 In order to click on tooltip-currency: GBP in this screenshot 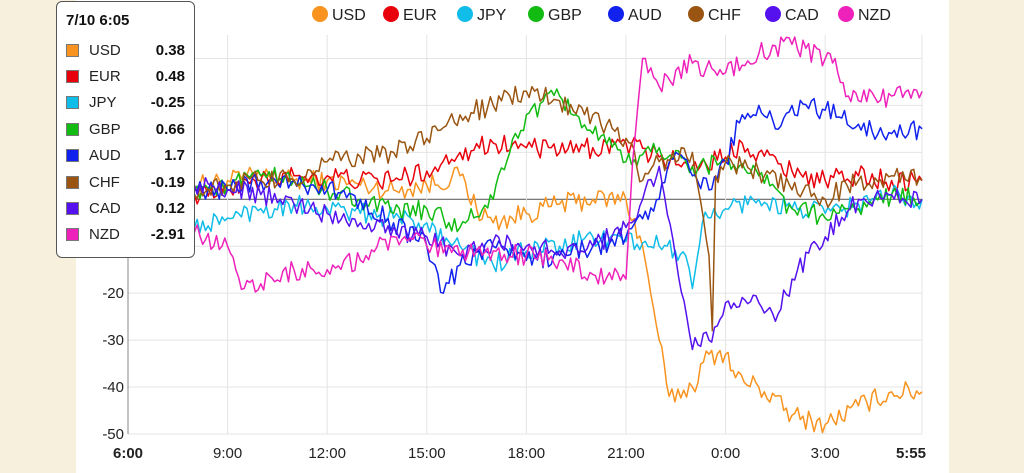, I will do `click(105, 129)`.